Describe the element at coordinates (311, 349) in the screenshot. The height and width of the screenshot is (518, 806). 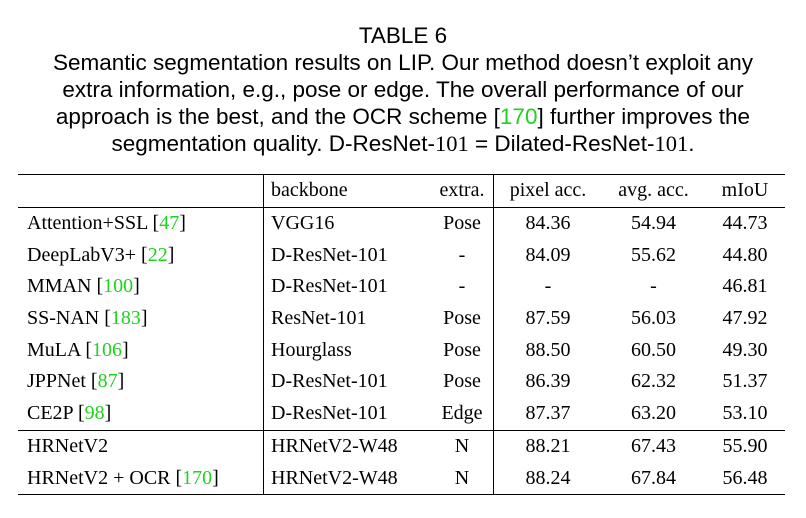
I see `backbone-cell: Hourglass` at that location.